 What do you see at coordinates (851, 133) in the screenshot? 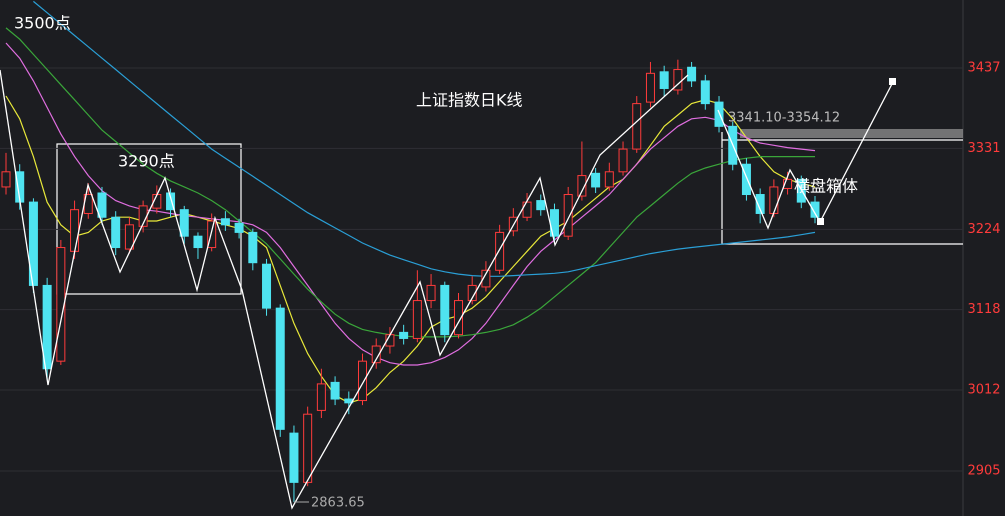
I see `price-band` at bounding box center [851, 133].